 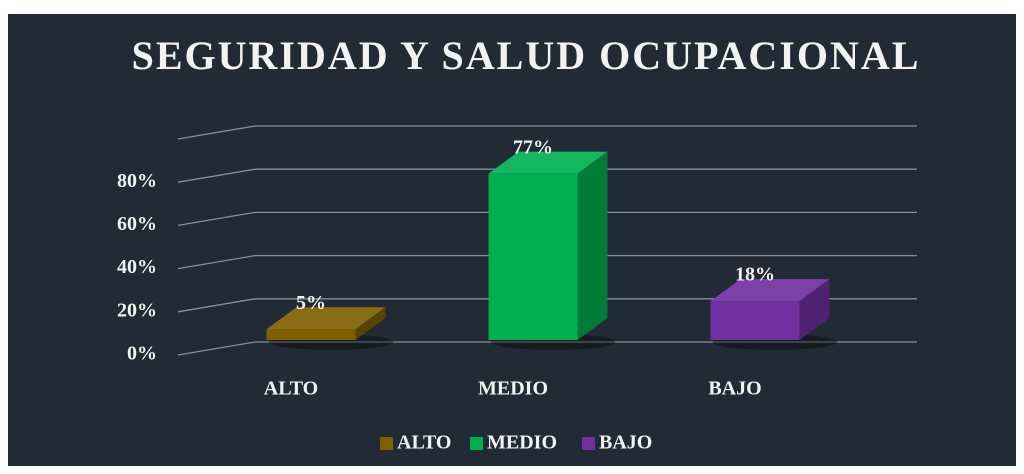 I want to click on y-tick-label: 40%, so click(x=137, y=267).